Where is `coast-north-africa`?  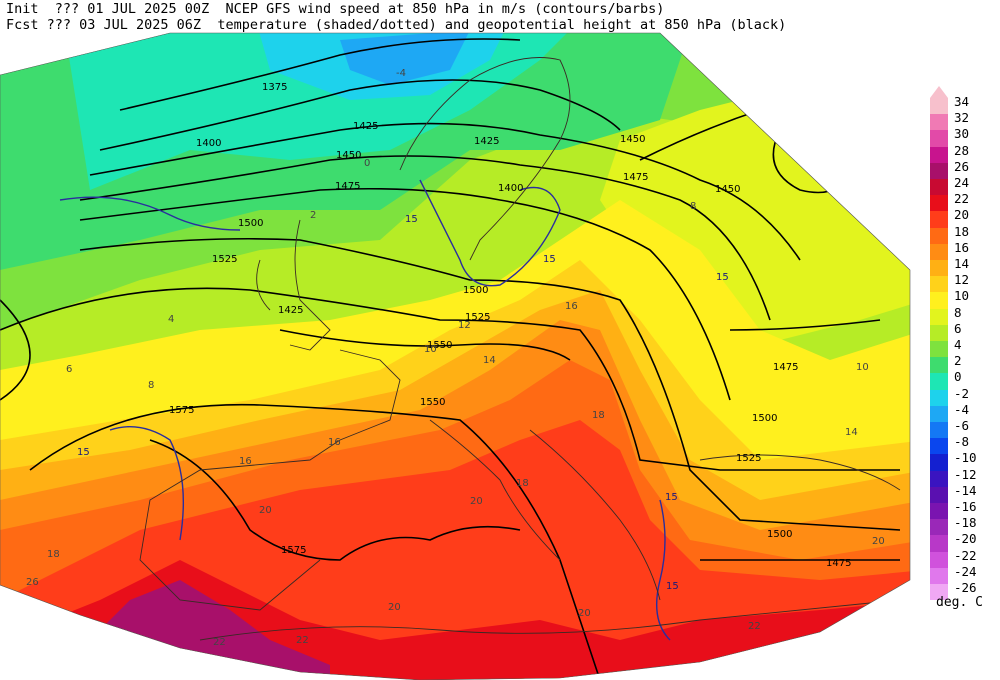
coast-north-africa is located at coordinates (550, 620).